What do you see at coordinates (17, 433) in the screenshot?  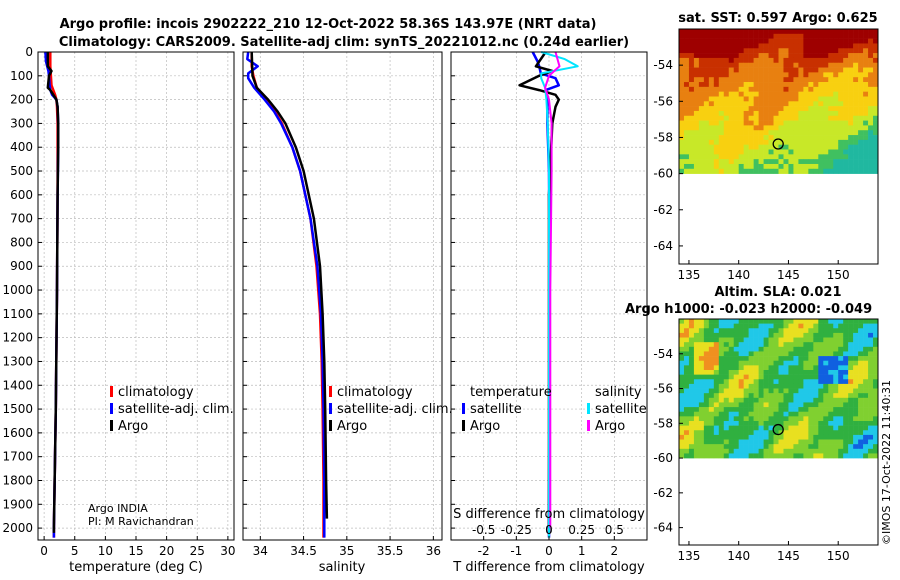 I see `y-tick-label: 1600` at bounding box center [17, 433].